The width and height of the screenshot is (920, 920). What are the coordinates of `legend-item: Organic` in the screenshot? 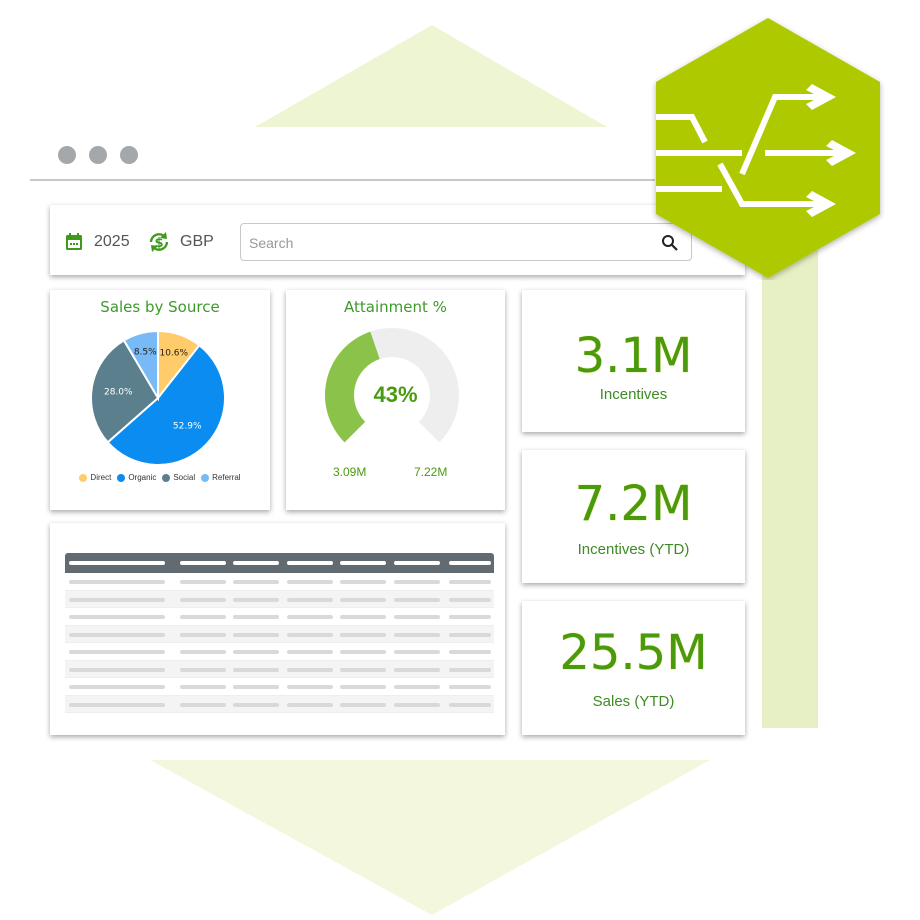 It's located at (136, 477).